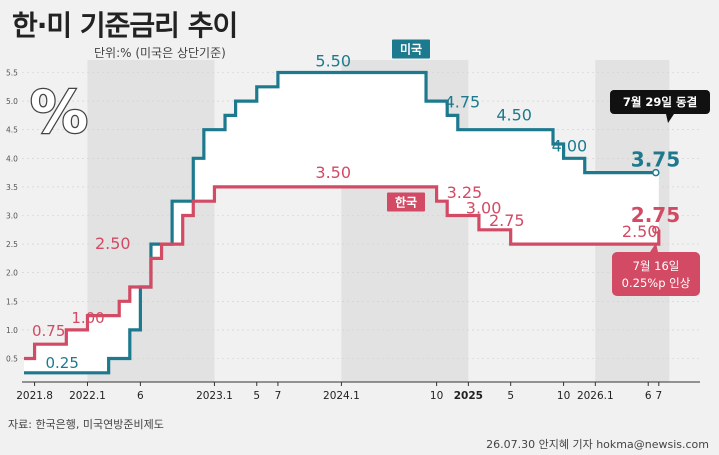  Describe the element at coordinates (87, 318) in the screenshot. I see `data-label: 1.00` at that location.